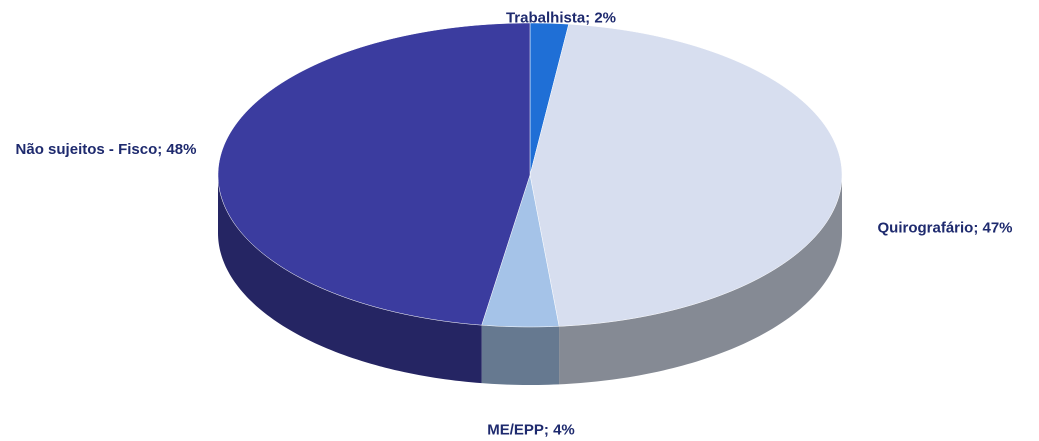 The width and height of the screenshot is (1039, 441). I want to click on data-label: ME/EPP; 4%, so click(531, 430).